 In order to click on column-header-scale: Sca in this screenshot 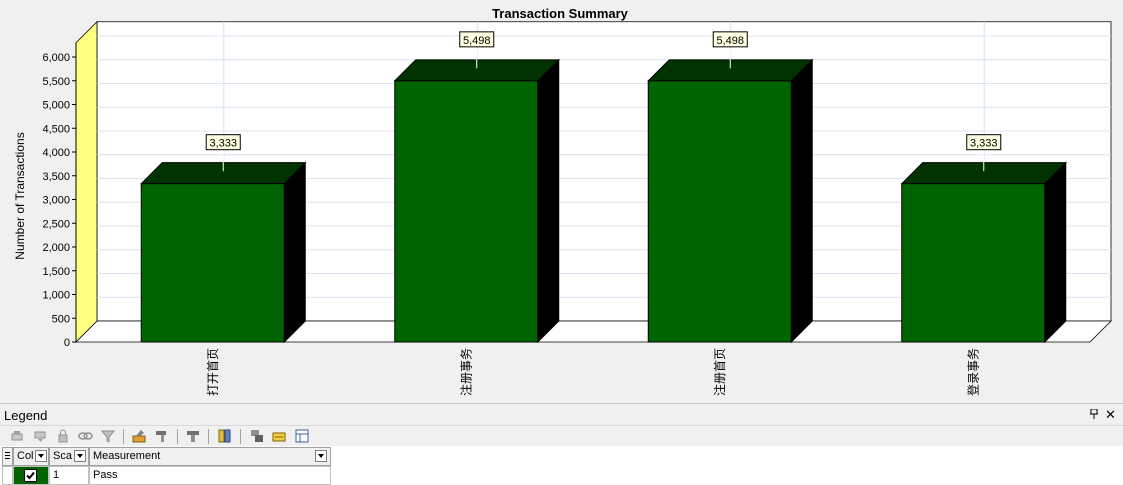, I will do `click(69, 456)`.